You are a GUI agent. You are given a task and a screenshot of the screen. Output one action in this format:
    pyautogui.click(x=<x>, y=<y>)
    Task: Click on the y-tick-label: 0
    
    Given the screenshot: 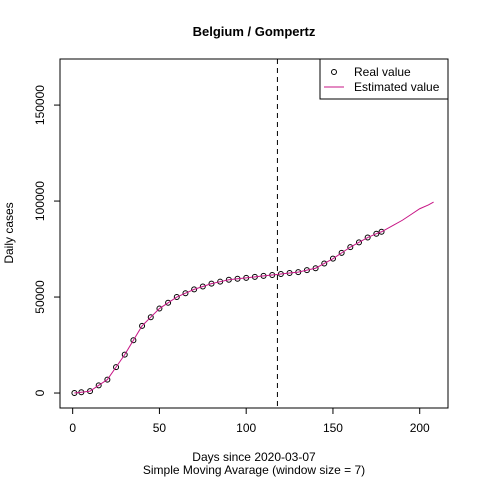 What is the action you would take?
    pyautogui.click(x=40, y=392)
    